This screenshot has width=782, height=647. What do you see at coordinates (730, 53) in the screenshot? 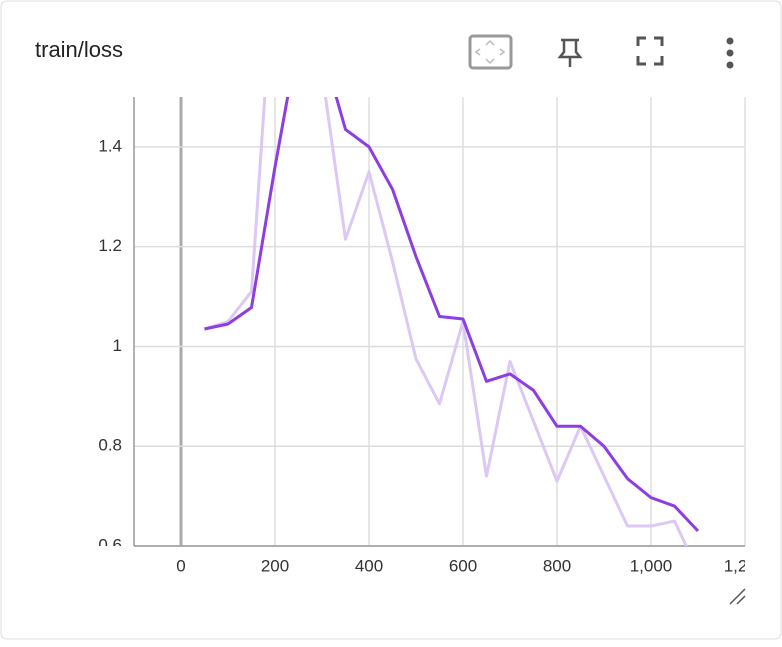
I see `menu-button` at bounding box center [730, 53].